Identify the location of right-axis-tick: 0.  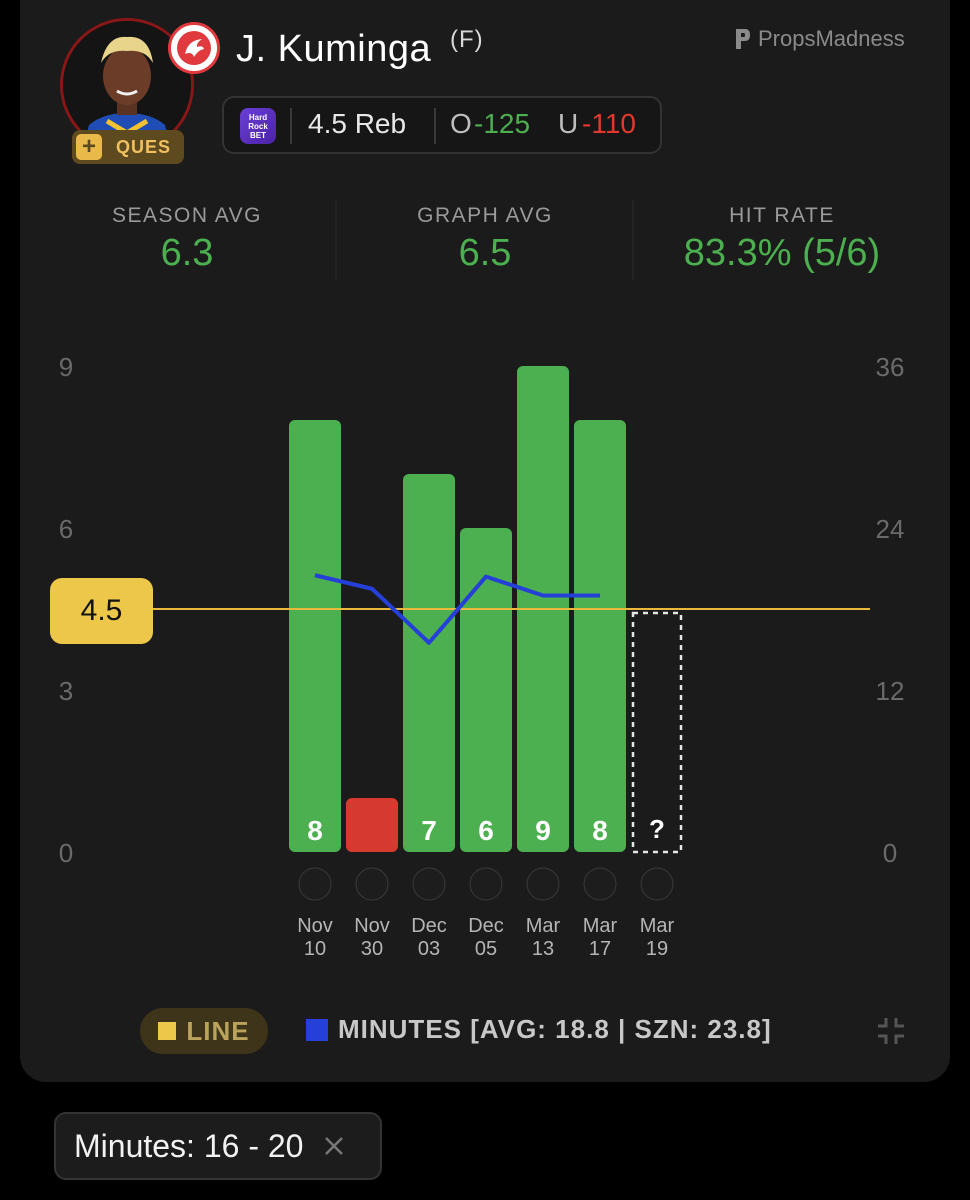
(890, 853).